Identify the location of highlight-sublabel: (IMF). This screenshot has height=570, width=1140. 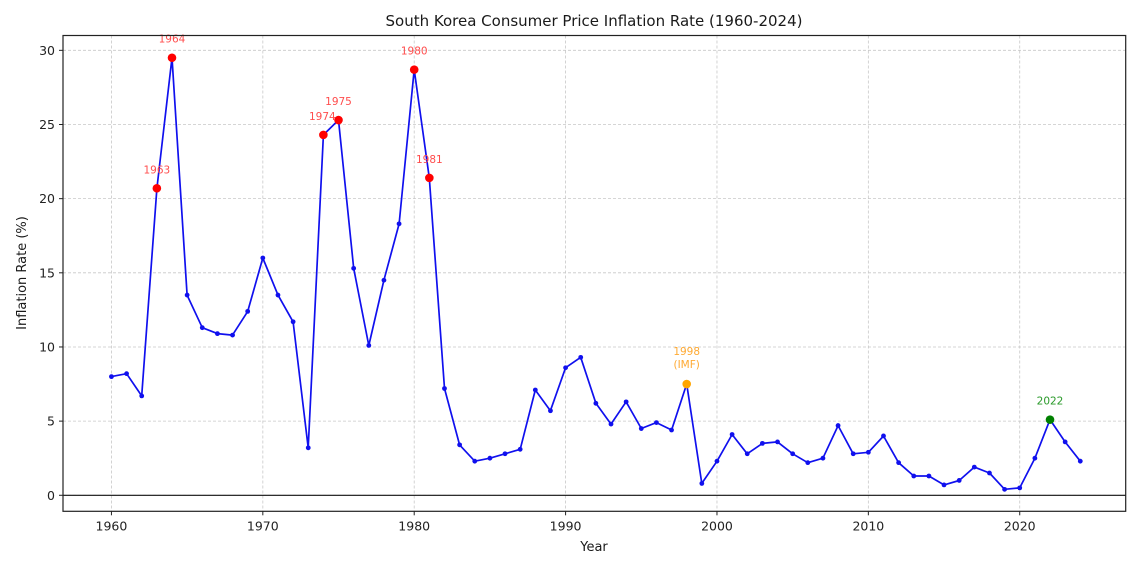
(686, 365).